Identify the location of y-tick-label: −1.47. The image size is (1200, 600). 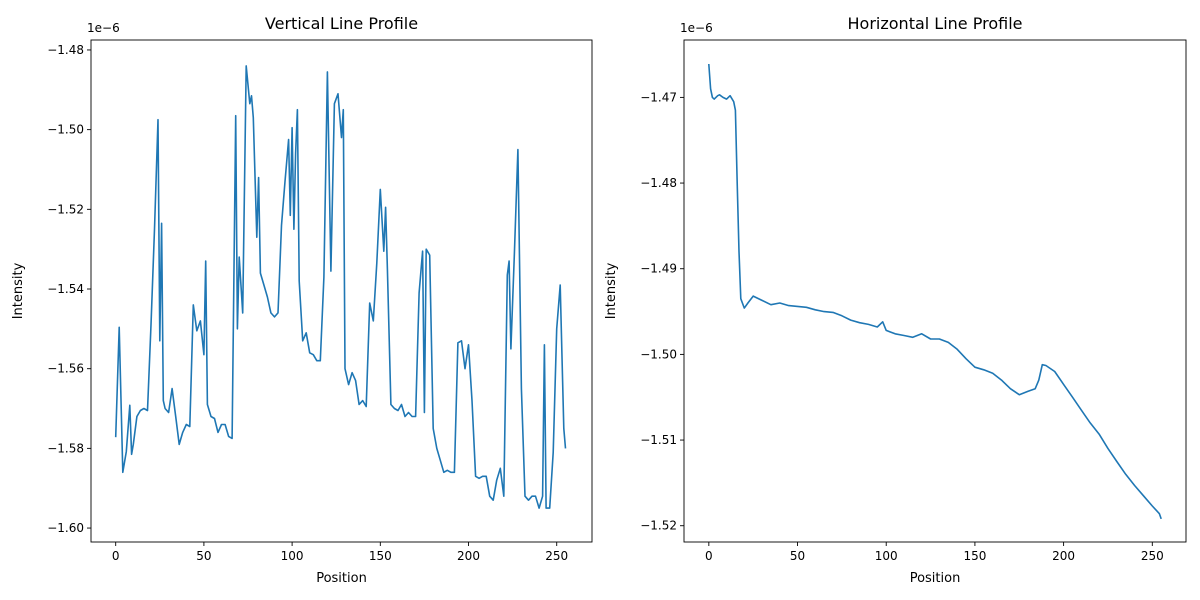
(658, 97).